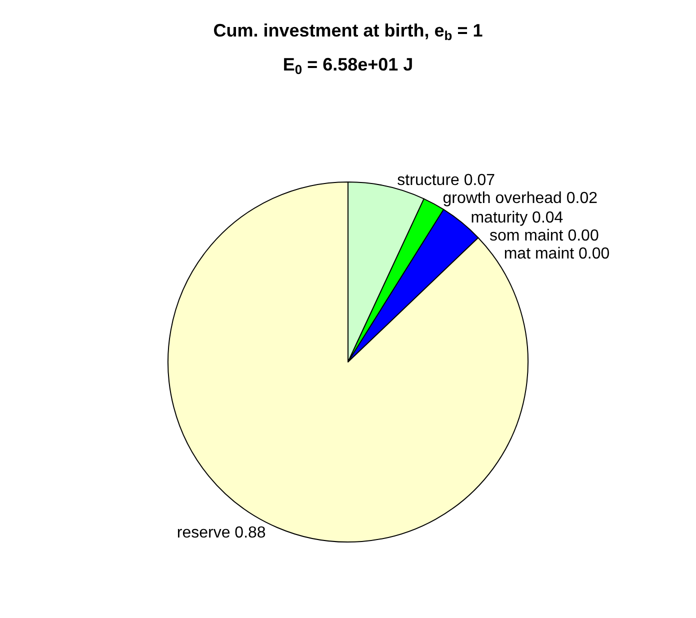  I want to click on slice-label: reserve 0.88, so click(221, 533).